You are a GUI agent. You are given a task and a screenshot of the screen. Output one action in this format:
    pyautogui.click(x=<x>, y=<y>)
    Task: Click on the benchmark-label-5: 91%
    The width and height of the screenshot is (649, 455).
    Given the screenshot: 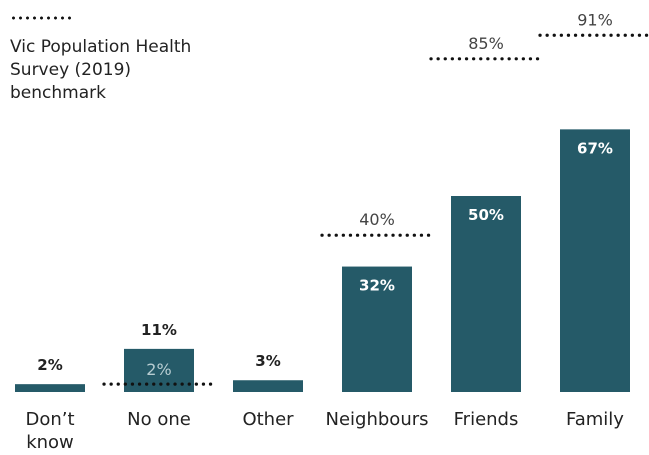 What is the action you would take?
    pyautogui.click(x=595, y=19)
    